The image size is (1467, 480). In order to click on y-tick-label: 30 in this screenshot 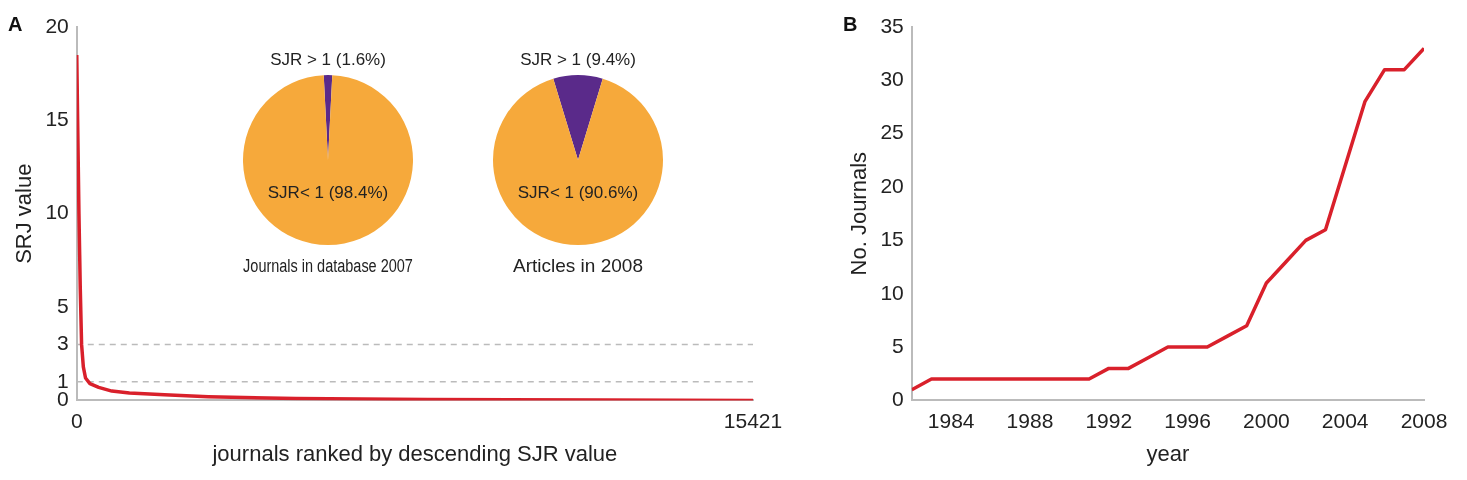, I will do `click(892, 79)`.